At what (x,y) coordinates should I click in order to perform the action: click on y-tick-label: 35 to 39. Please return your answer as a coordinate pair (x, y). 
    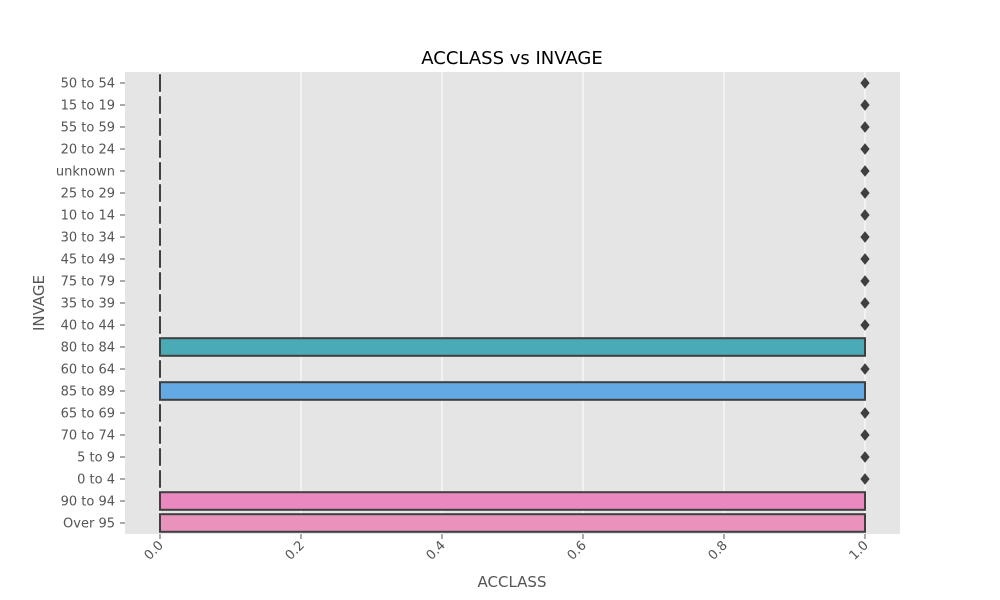
    Looking at the image, I should click on (88, 304).